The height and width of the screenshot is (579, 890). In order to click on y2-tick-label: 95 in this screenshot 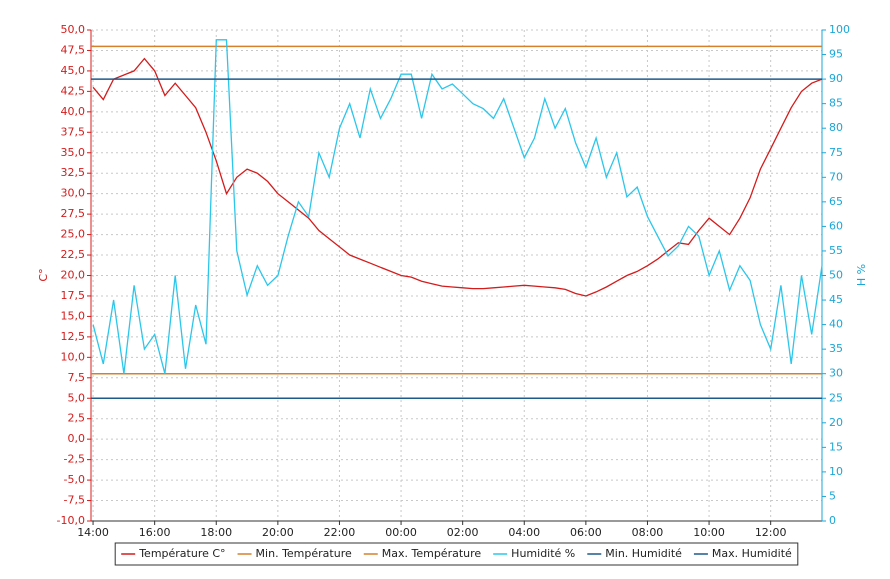, I will do `click(836, 54)`.